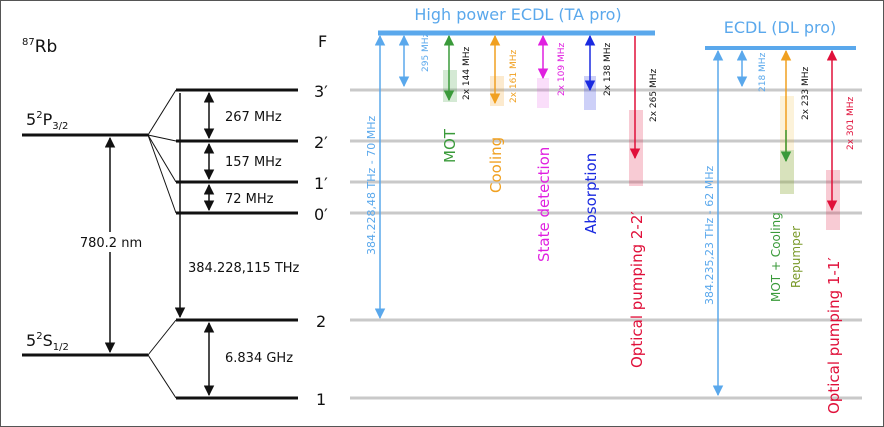 This screenshot has width=884, height=427. What do you see at coordinates (253, 117) in the screenshot?
I see `splitting-label-e32: 267 MHz` at bounding box center [253, 117].